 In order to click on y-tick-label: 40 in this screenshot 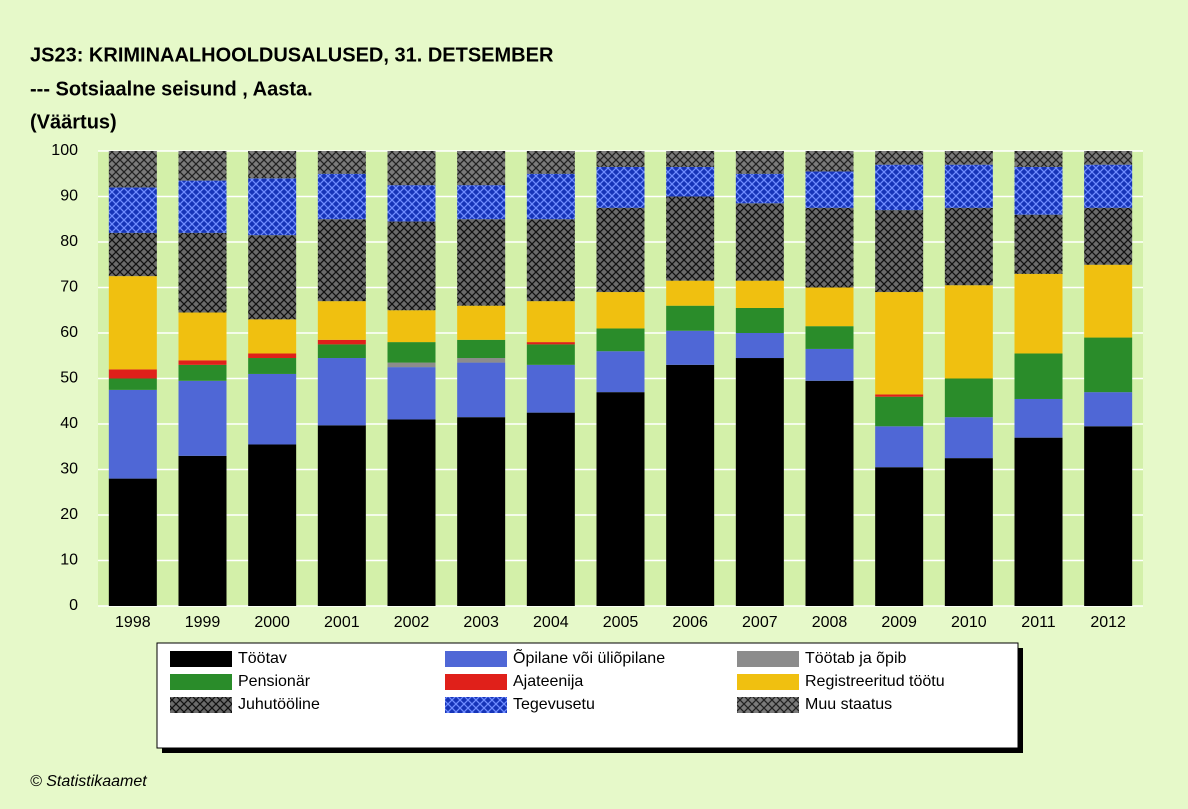, I will do `click(69, 423)`.